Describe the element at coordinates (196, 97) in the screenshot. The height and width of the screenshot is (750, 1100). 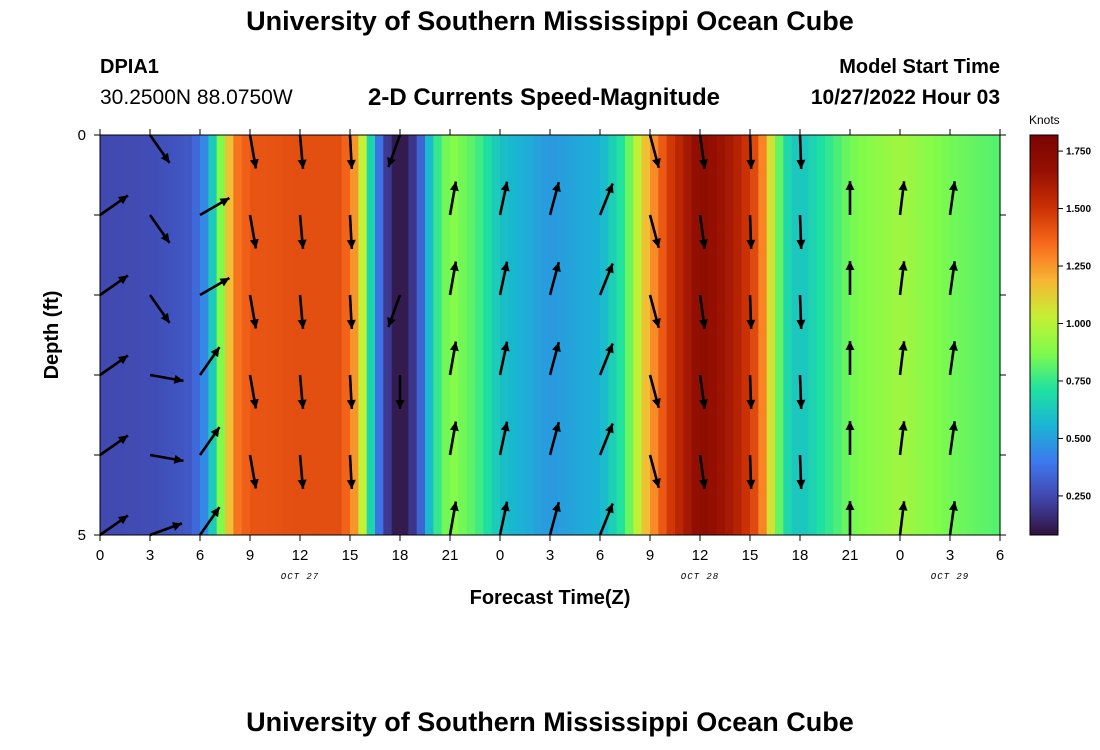
I see `station-coordinates: 30.2500N 88.0750W` at that location.